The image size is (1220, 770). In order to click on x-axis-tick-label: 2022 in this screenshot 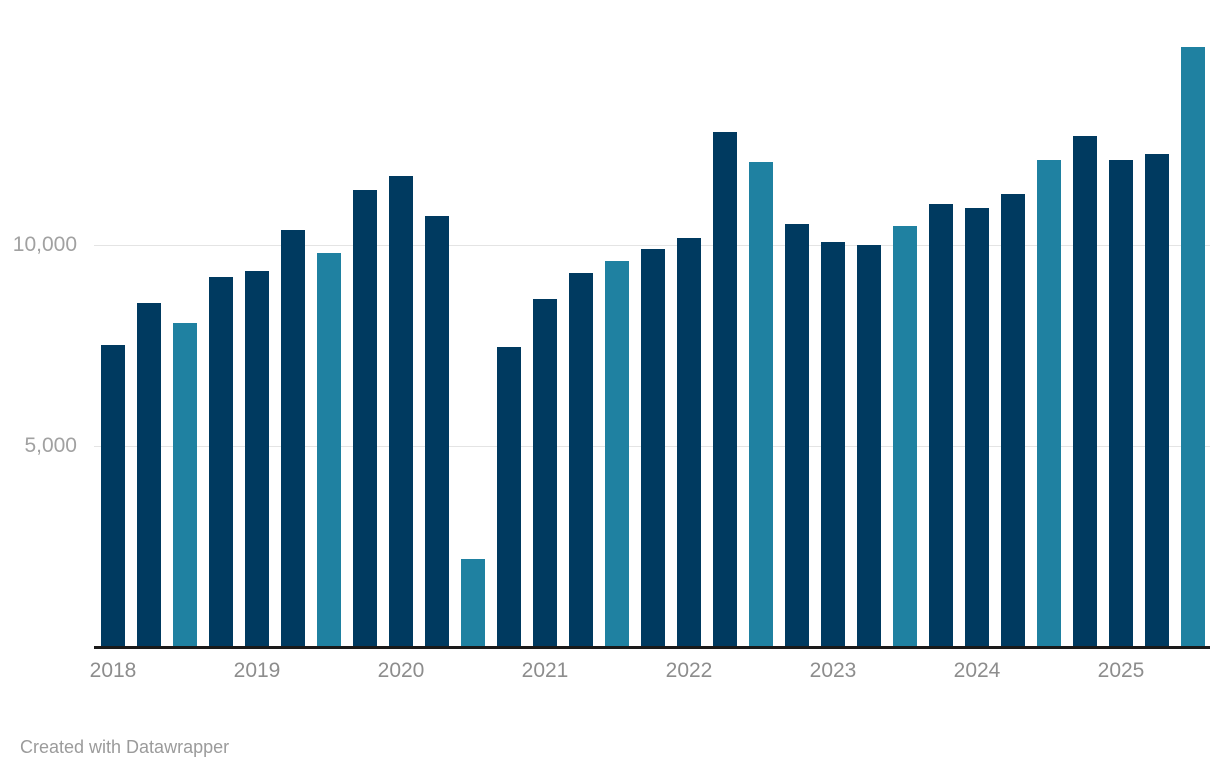, I will do `click(689, 670)`.